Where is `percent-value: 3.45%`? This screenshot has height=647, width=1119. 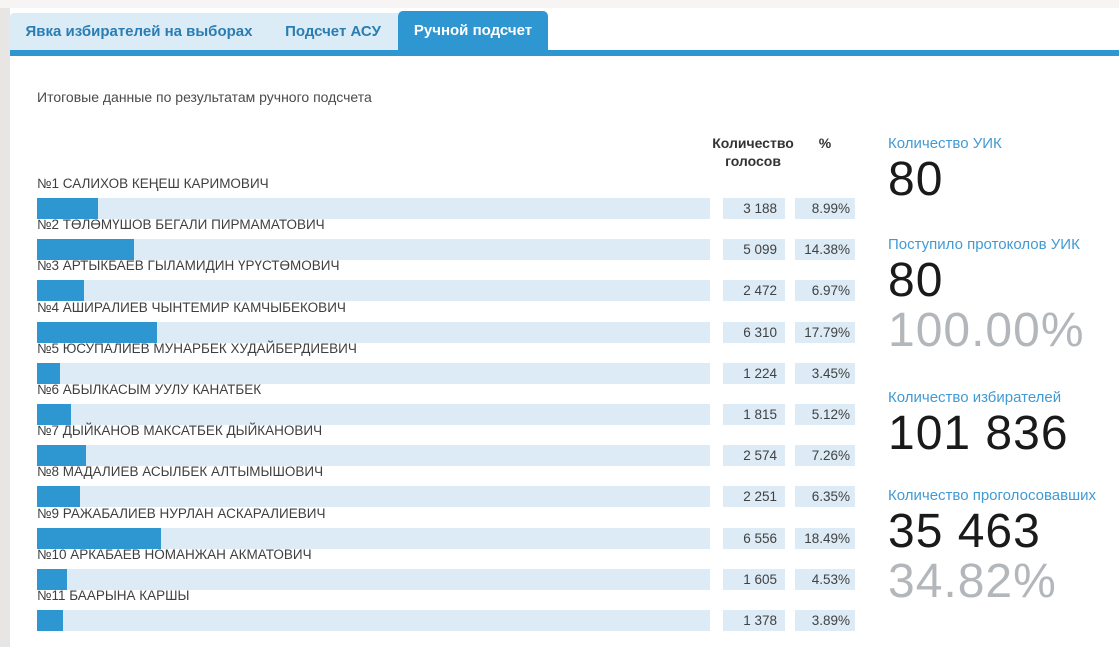
percent-value: 3.45% is located at coordinates (825, 373).